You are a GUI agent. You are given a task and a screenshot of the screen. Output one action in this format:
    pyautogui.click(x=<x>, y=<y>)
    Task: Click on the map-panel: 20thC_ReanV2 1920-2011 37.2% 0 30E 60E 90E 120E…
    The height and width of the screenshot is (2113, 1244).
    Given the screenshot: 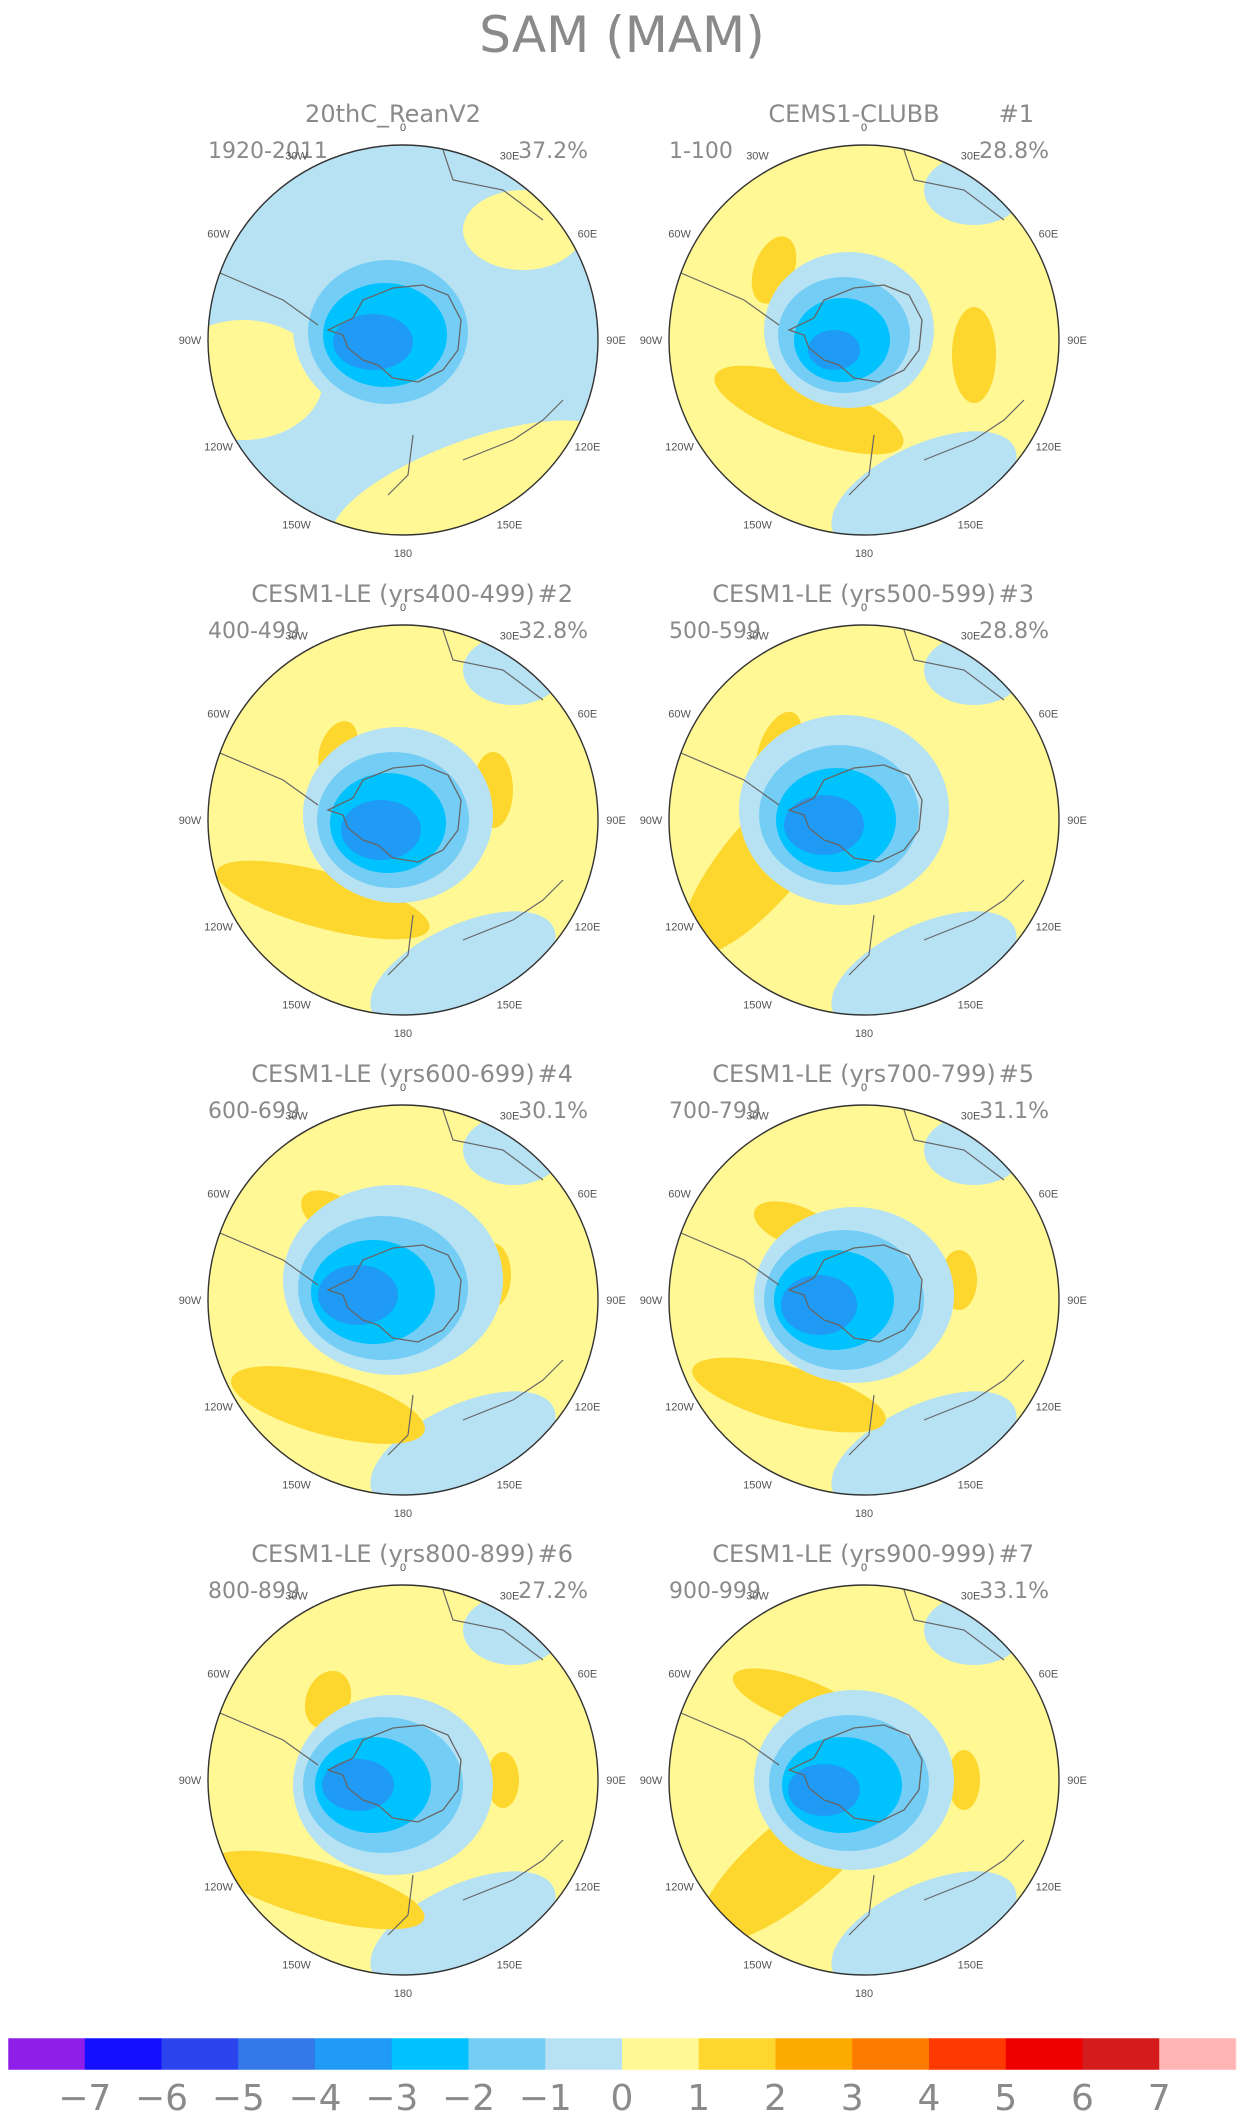 What is the action you would take?
    pyautogui.click(x=402, y=330)
    